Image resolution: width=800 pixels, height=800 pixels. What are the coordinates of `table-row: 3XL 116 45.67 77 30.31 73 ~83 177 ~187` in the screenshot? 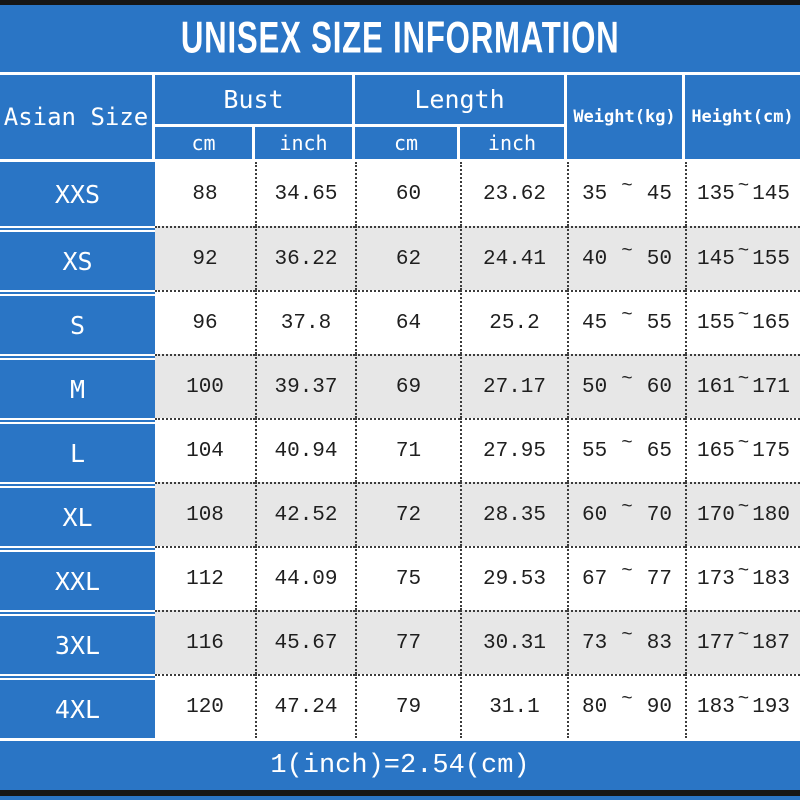 It's located at (400, 642).